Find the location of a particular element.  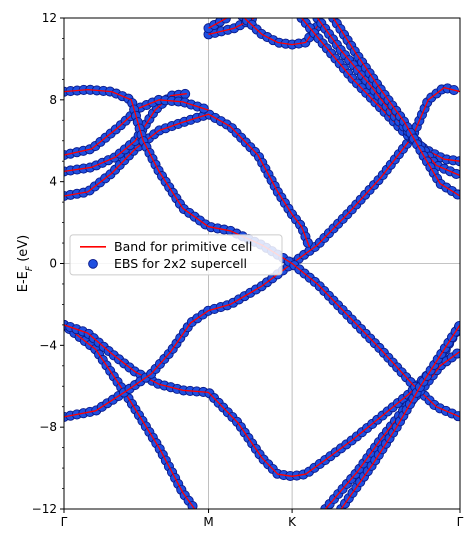

y-tick-label: 4 is located at coordinates (53, 182).